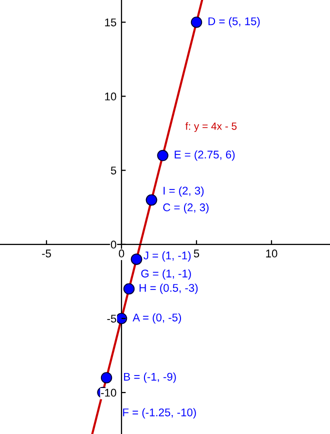  What do you see at coordinates (110, 96) in the screenshot?
I see `y-tick-label: 10` at bounding box center [110, 96].